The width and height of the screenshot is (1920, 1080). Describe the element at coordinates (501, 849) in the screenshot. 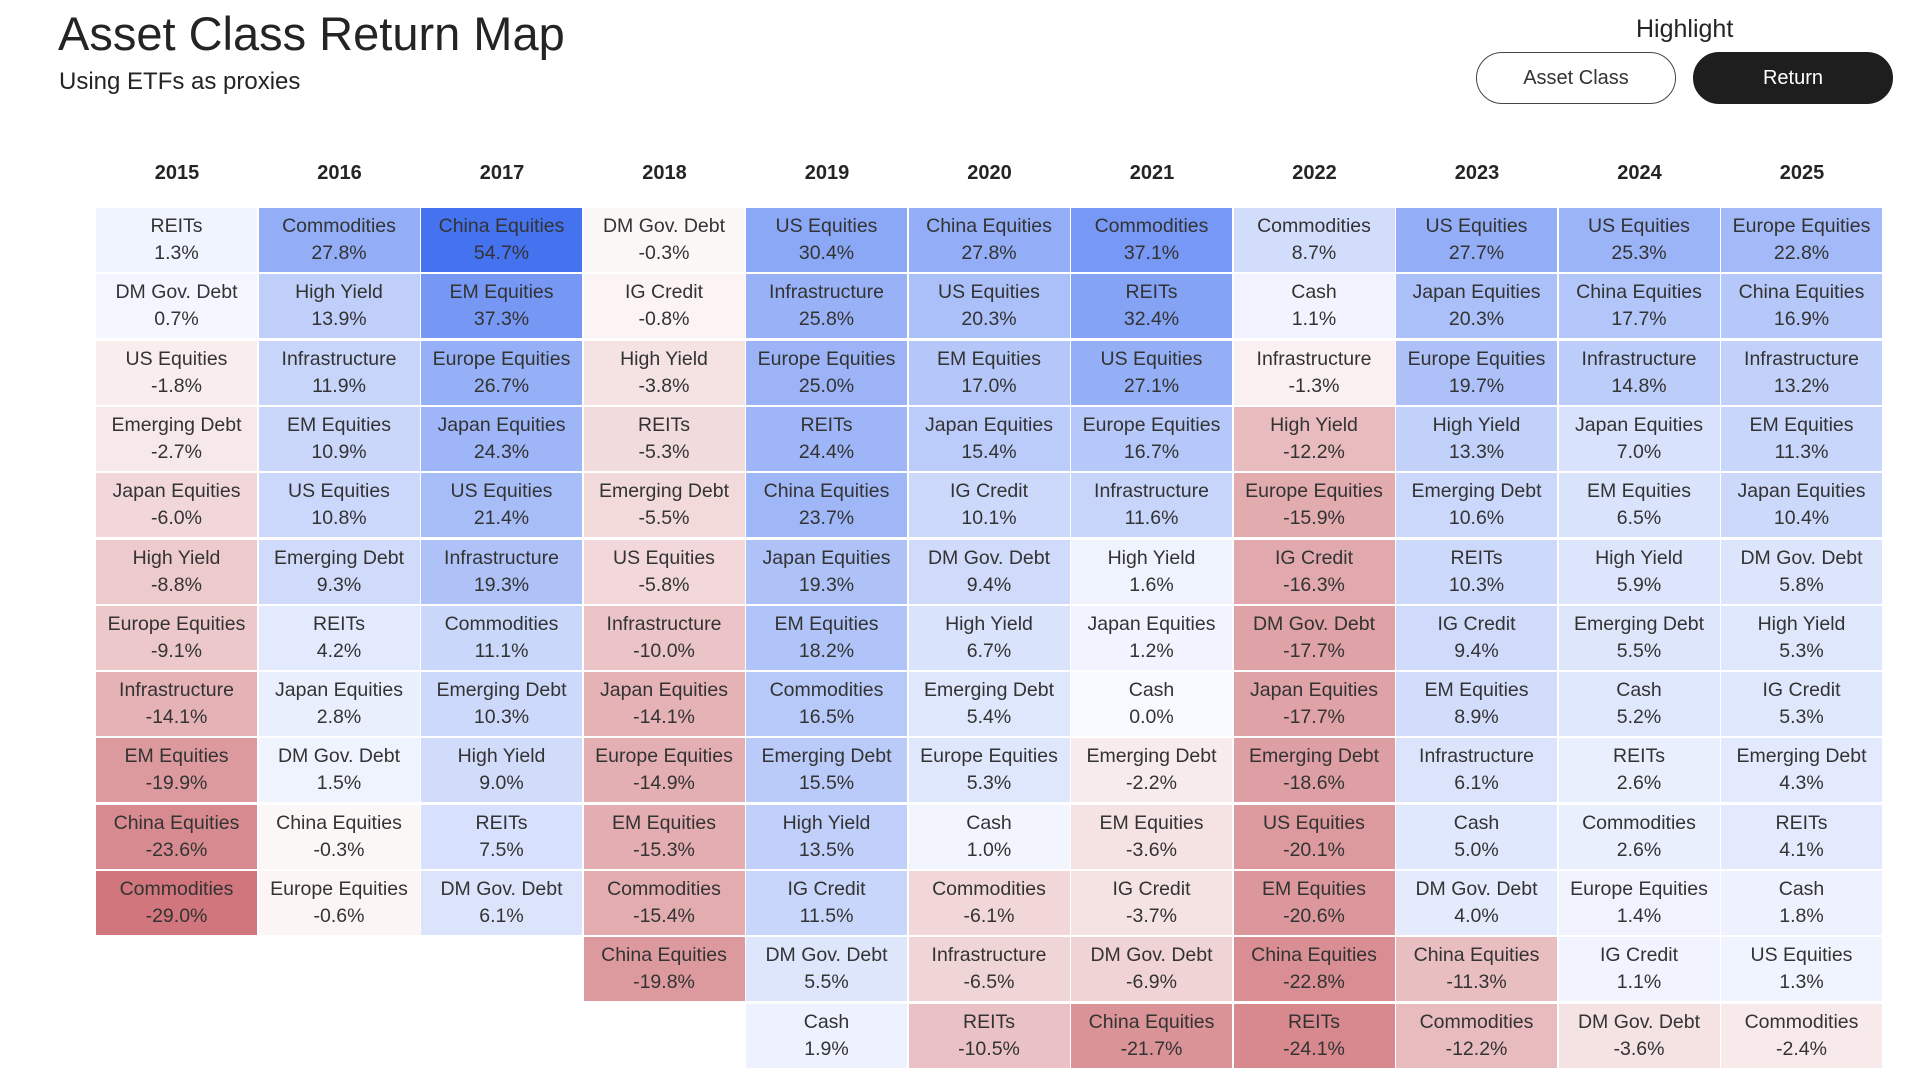

I see `return-value: 7.5%` at that location.